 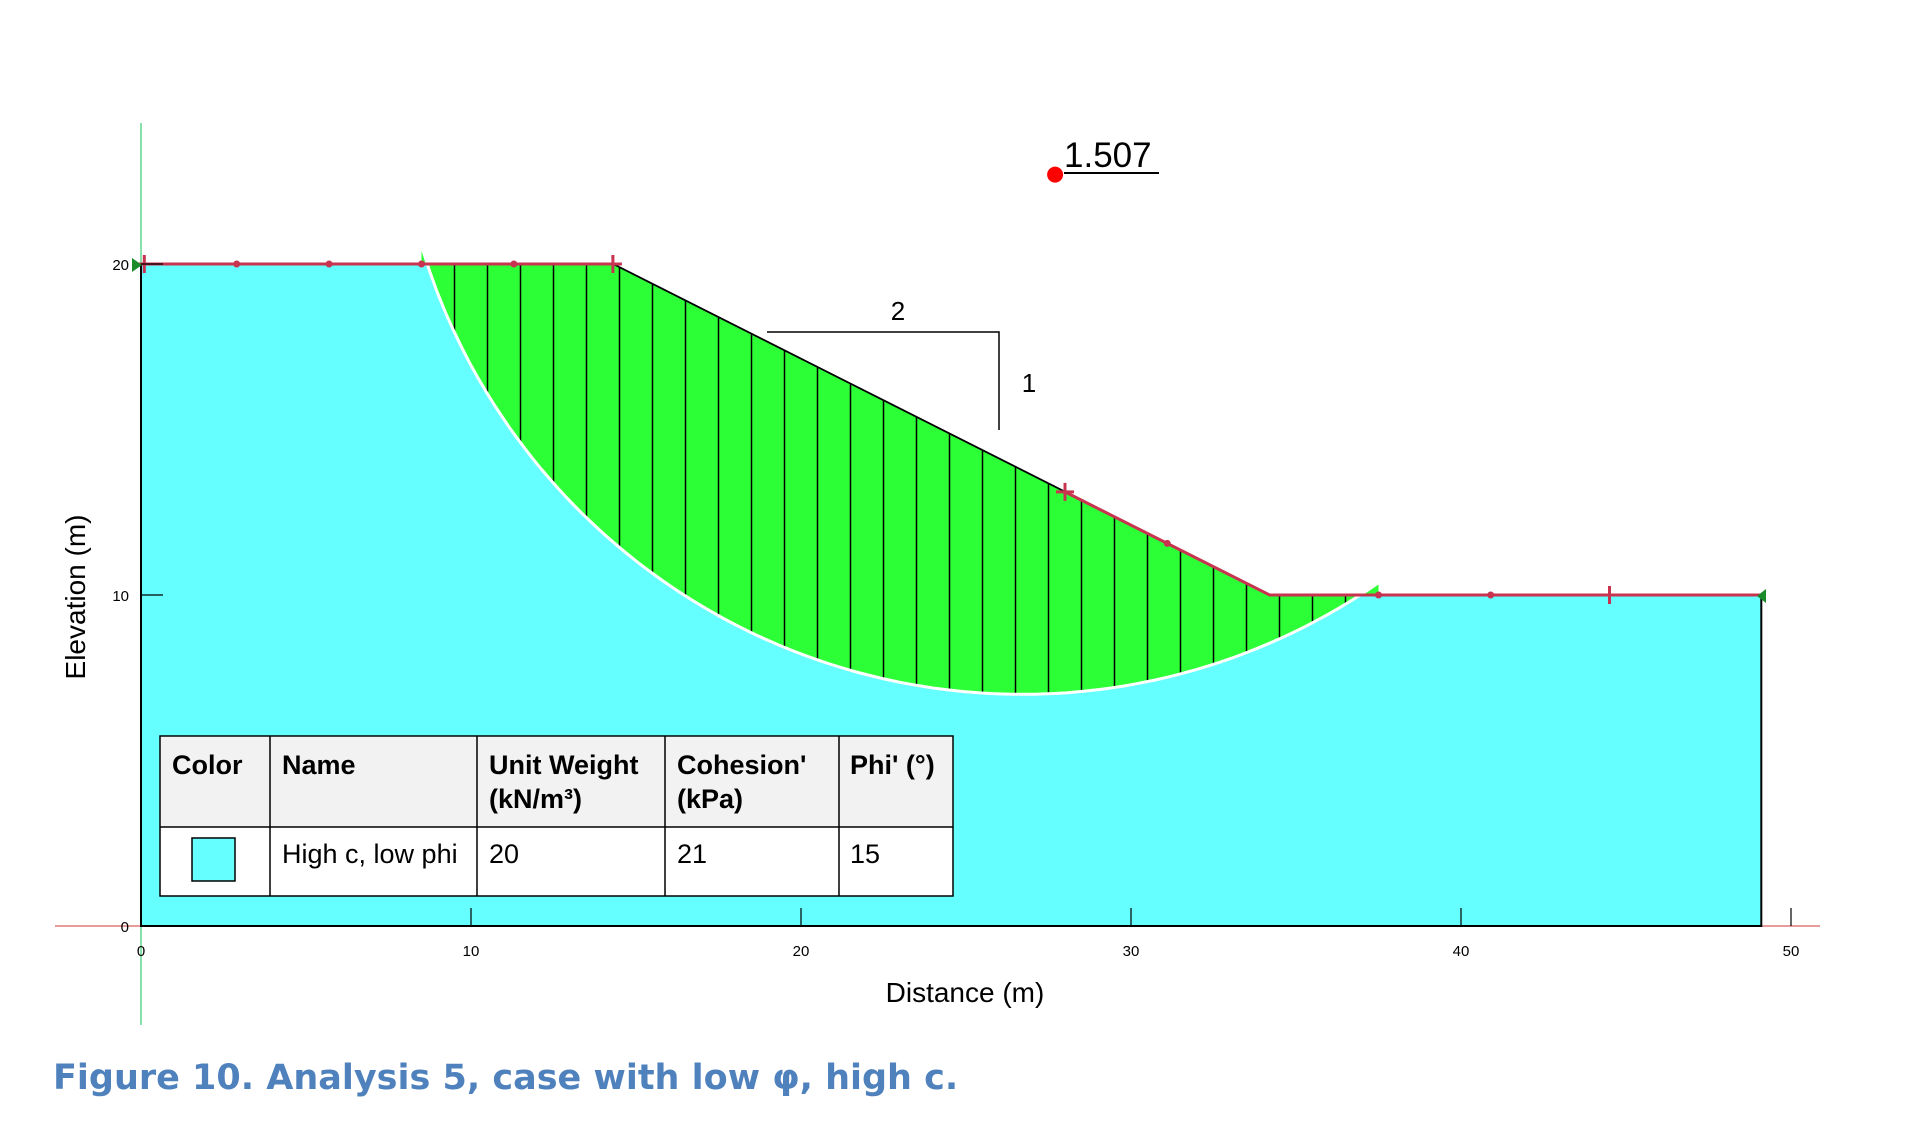 I want to click on material-phi: 15, so click(x=865, y=854).